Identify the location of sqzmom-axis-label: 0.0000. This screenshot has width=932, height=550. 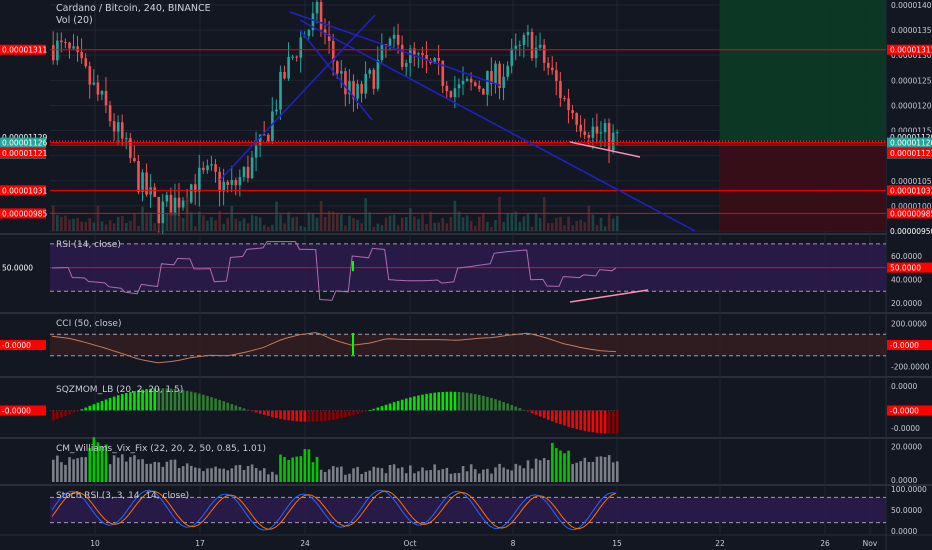
(904, 386).